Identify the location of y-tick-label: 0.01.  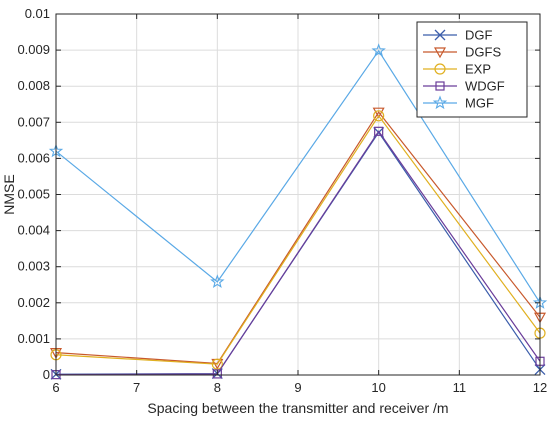
(37, 13).